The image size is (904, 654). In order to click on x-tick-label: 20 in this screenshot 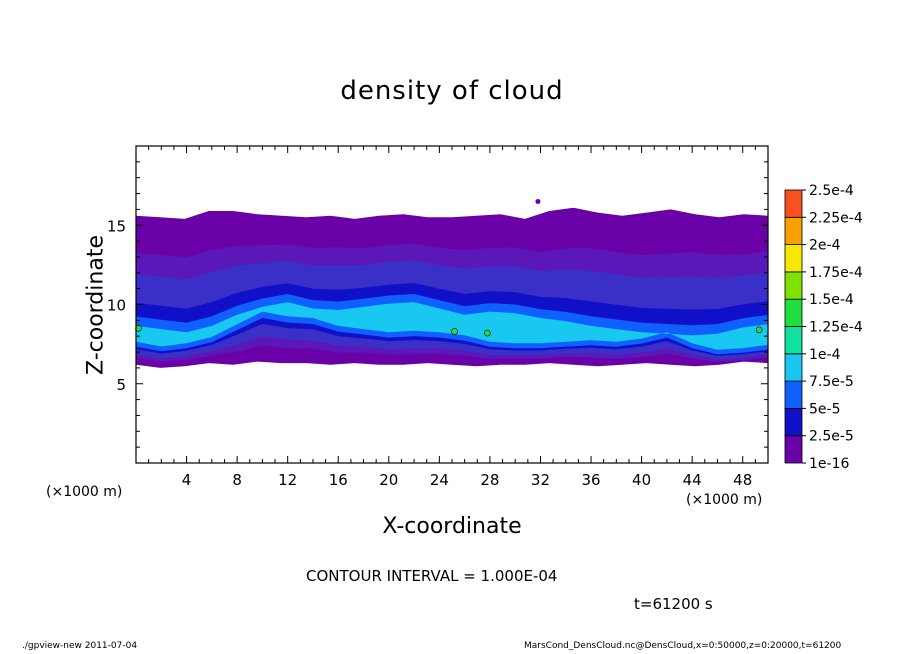, I will do `click(388, 480)`.